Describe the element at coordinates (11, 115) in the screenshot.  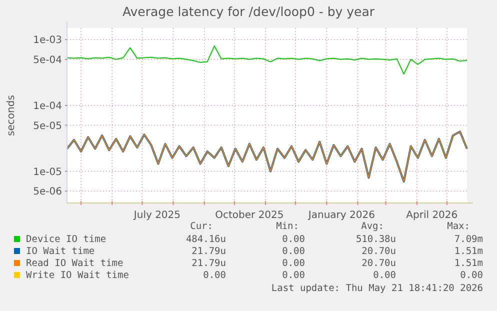
I see `y-axis-title: seconds` at that location.